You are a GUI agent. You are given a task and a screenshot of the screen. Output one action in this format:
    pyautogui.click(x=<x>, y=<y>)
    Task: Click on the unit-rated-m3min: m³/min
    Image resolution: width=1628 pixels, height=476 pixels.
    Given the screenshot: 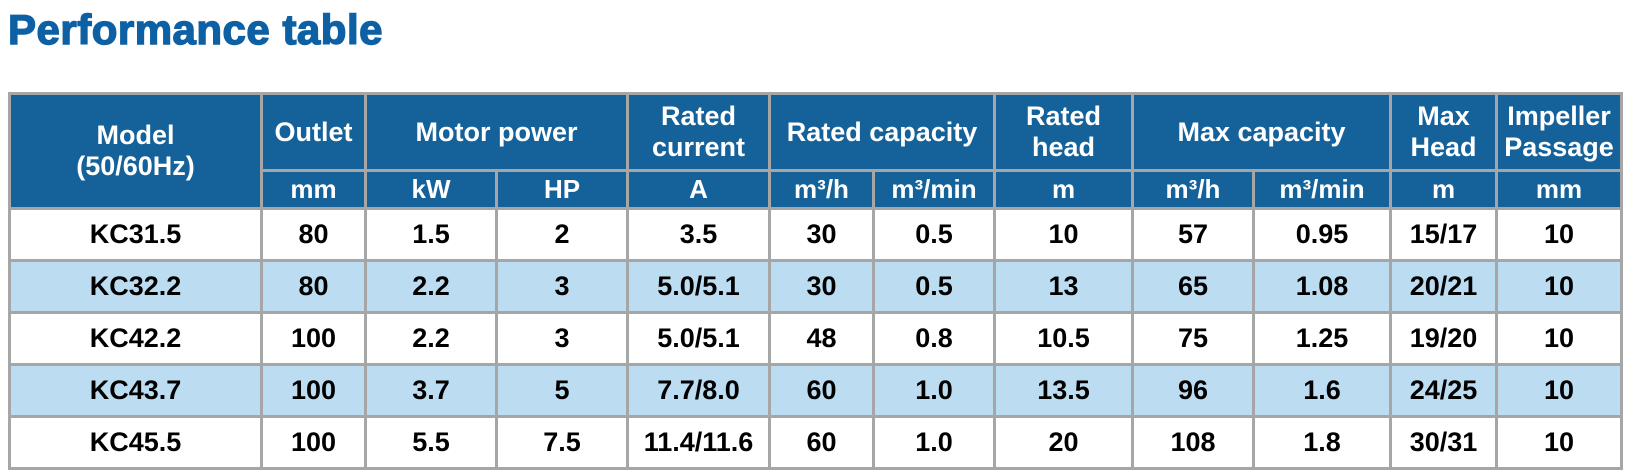 What is the action you would take?
    pyautogui.click(x=934, y=190)
    